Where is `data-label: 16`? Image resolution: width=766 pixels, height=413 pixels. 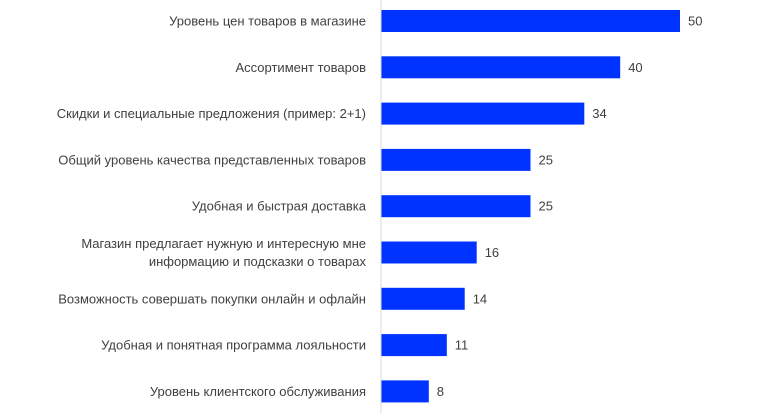
data-label: 16 is located at coordinates (492, 252).